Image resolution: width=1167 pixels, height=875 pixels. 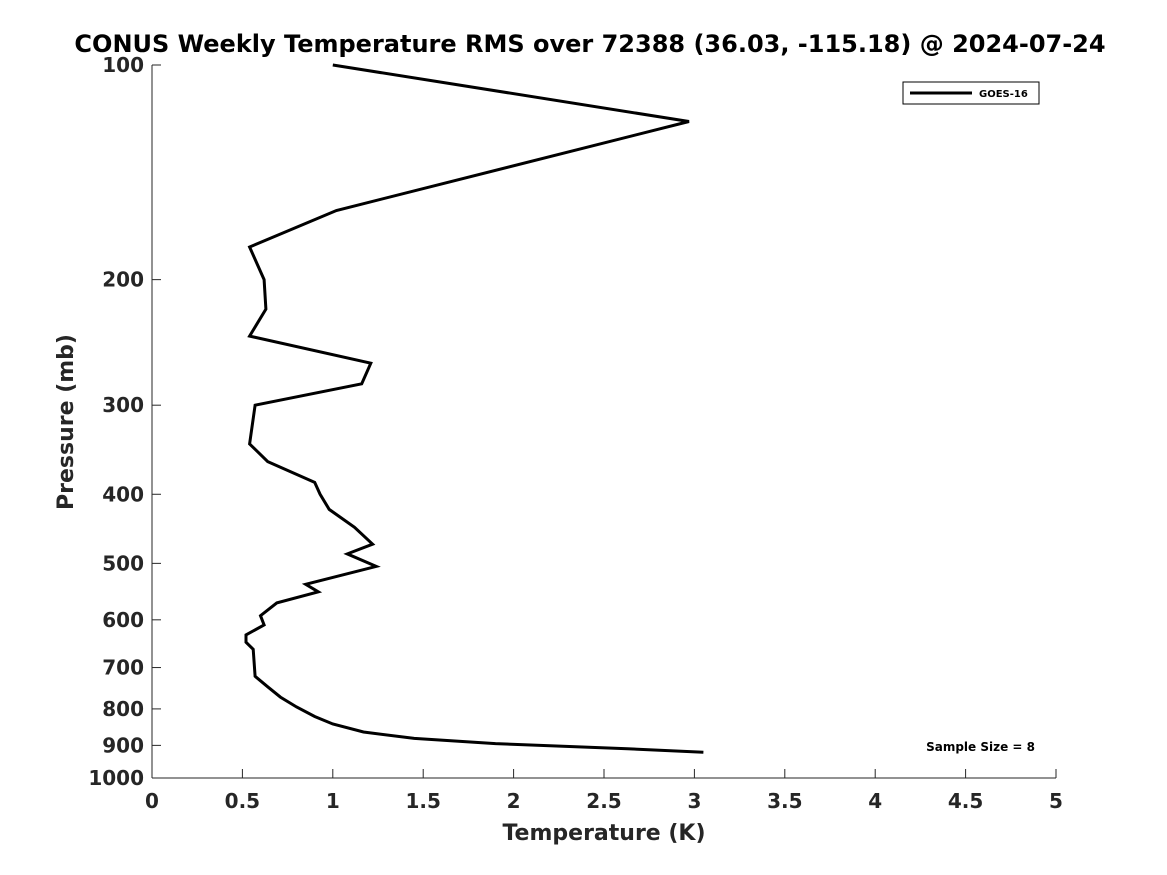 I want to click on y-tick-label: 800, so click(x=123, y=709).